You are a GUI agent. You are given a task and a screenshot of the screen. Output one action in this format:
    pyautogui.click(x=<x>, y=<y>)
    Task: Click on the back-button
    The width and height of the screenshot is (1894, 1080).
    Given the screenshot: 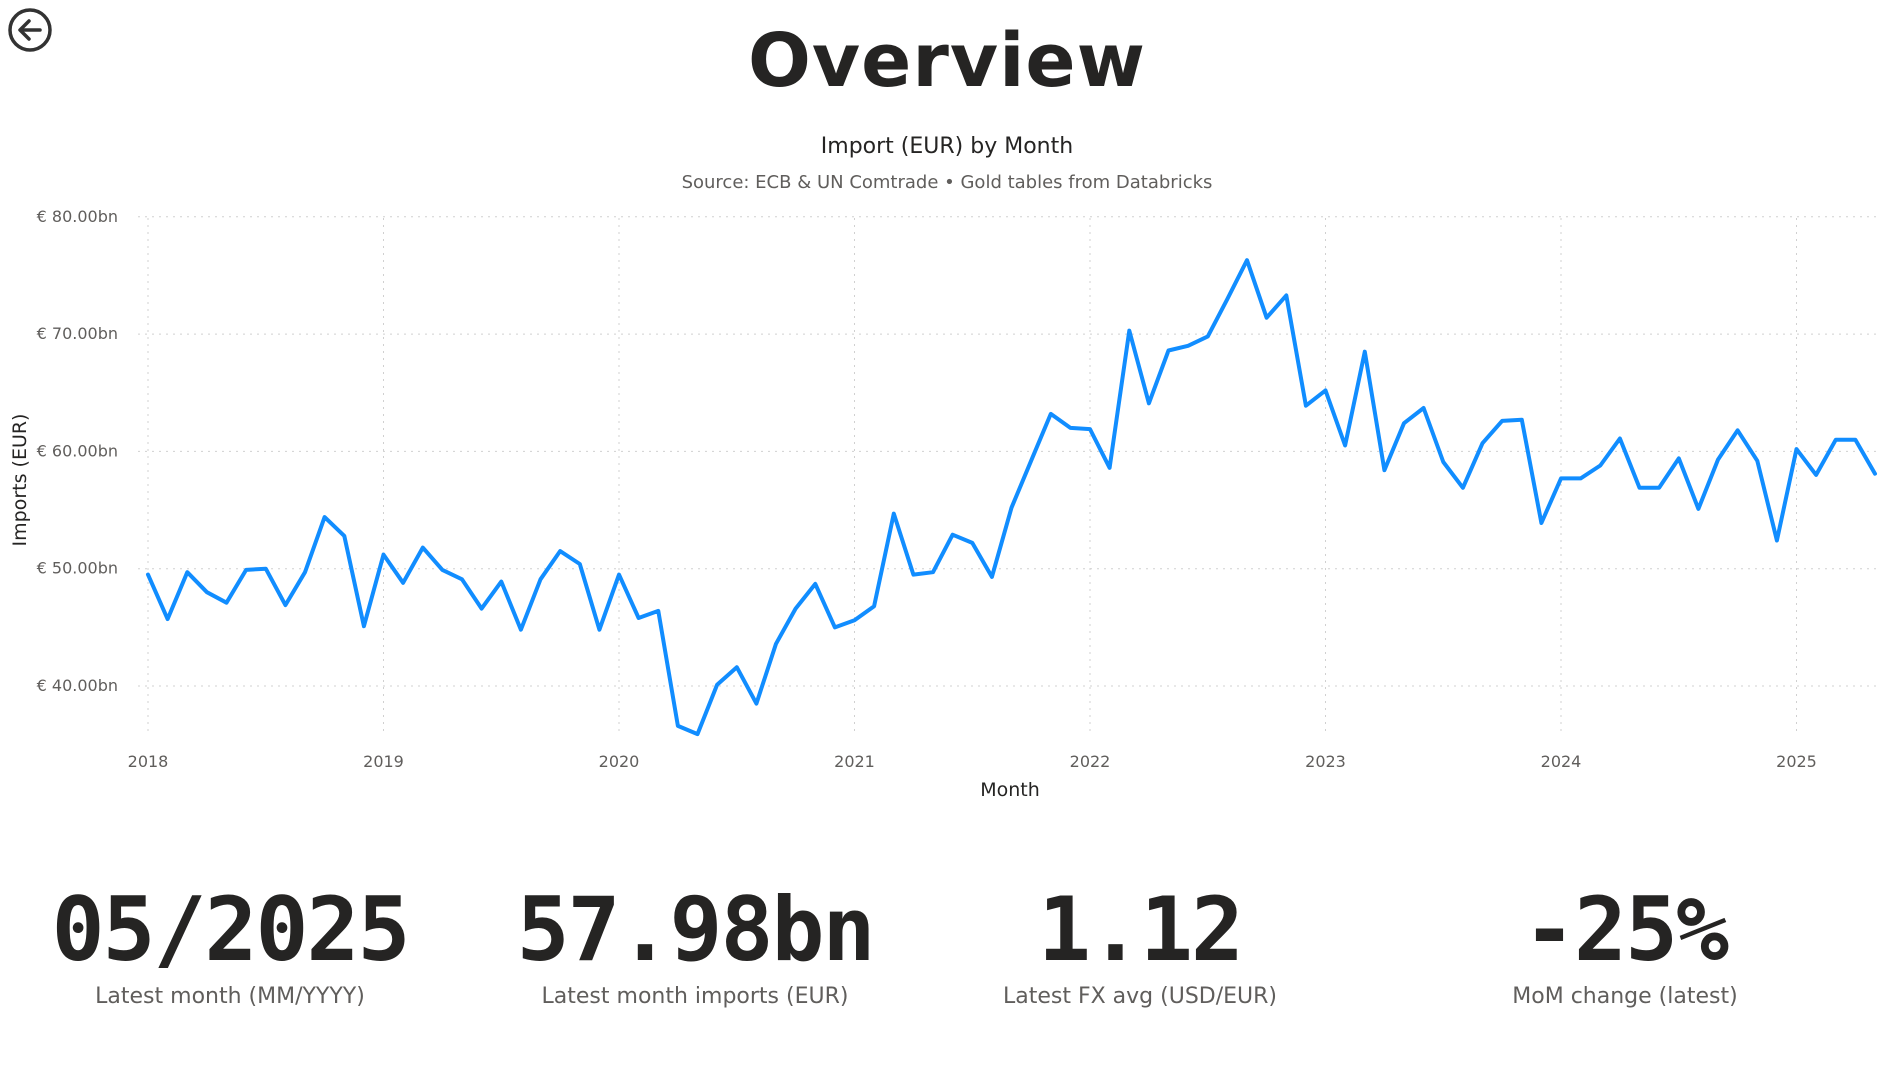 What is the action you would take?
    pyautogui.click(x=30, y=30)
    